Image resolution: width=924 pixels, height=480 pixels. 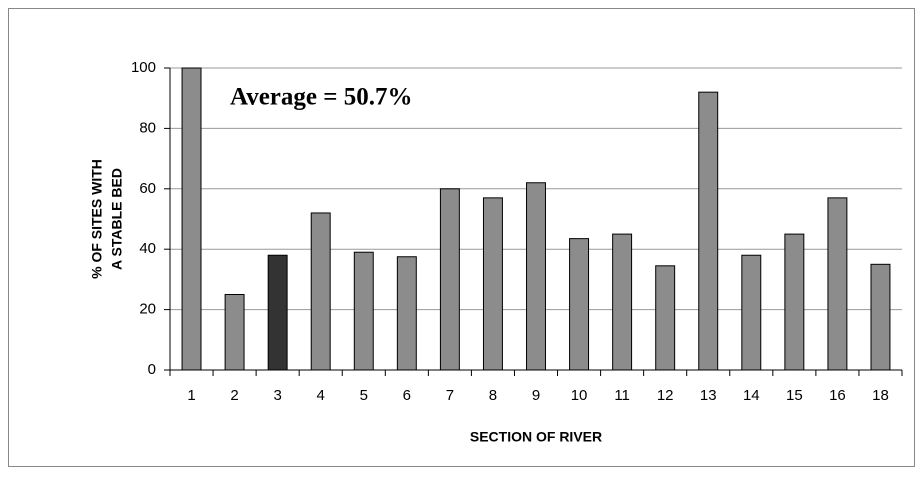 What do you see at coordinates (117, 219) in the screenshot?
I see `y-axis-title: A STABLE BED` at bounding box center [117, 219].